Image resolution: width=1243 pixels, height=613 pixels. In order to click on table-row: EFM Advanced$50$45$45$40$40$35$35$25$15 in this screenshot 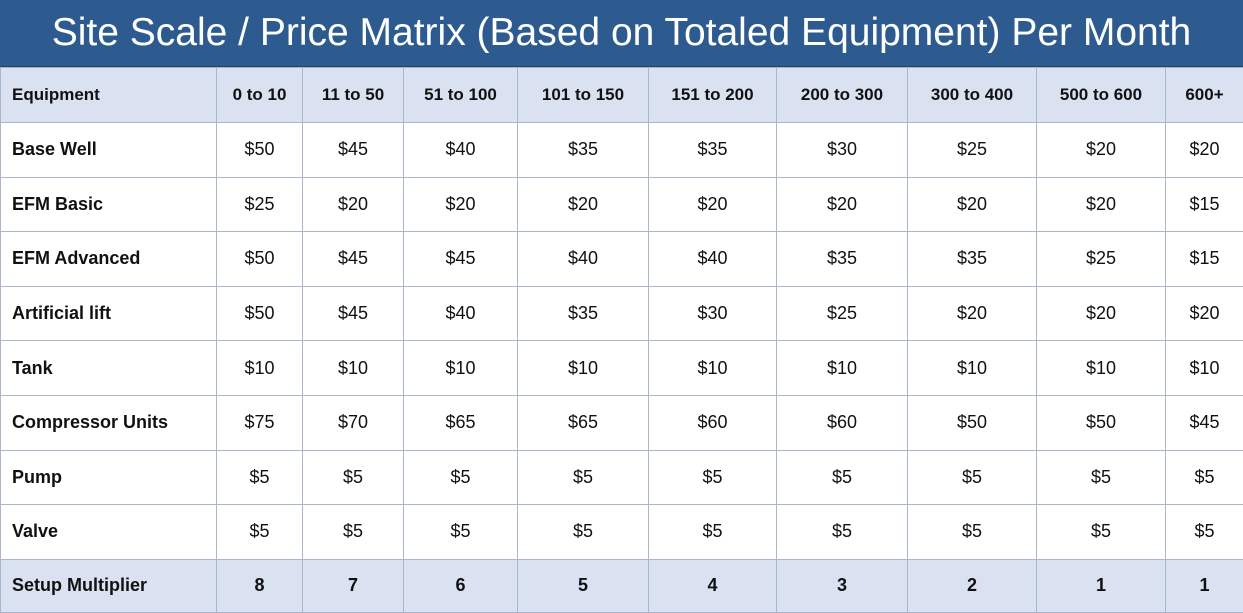, I will do `click(622, 259)`.